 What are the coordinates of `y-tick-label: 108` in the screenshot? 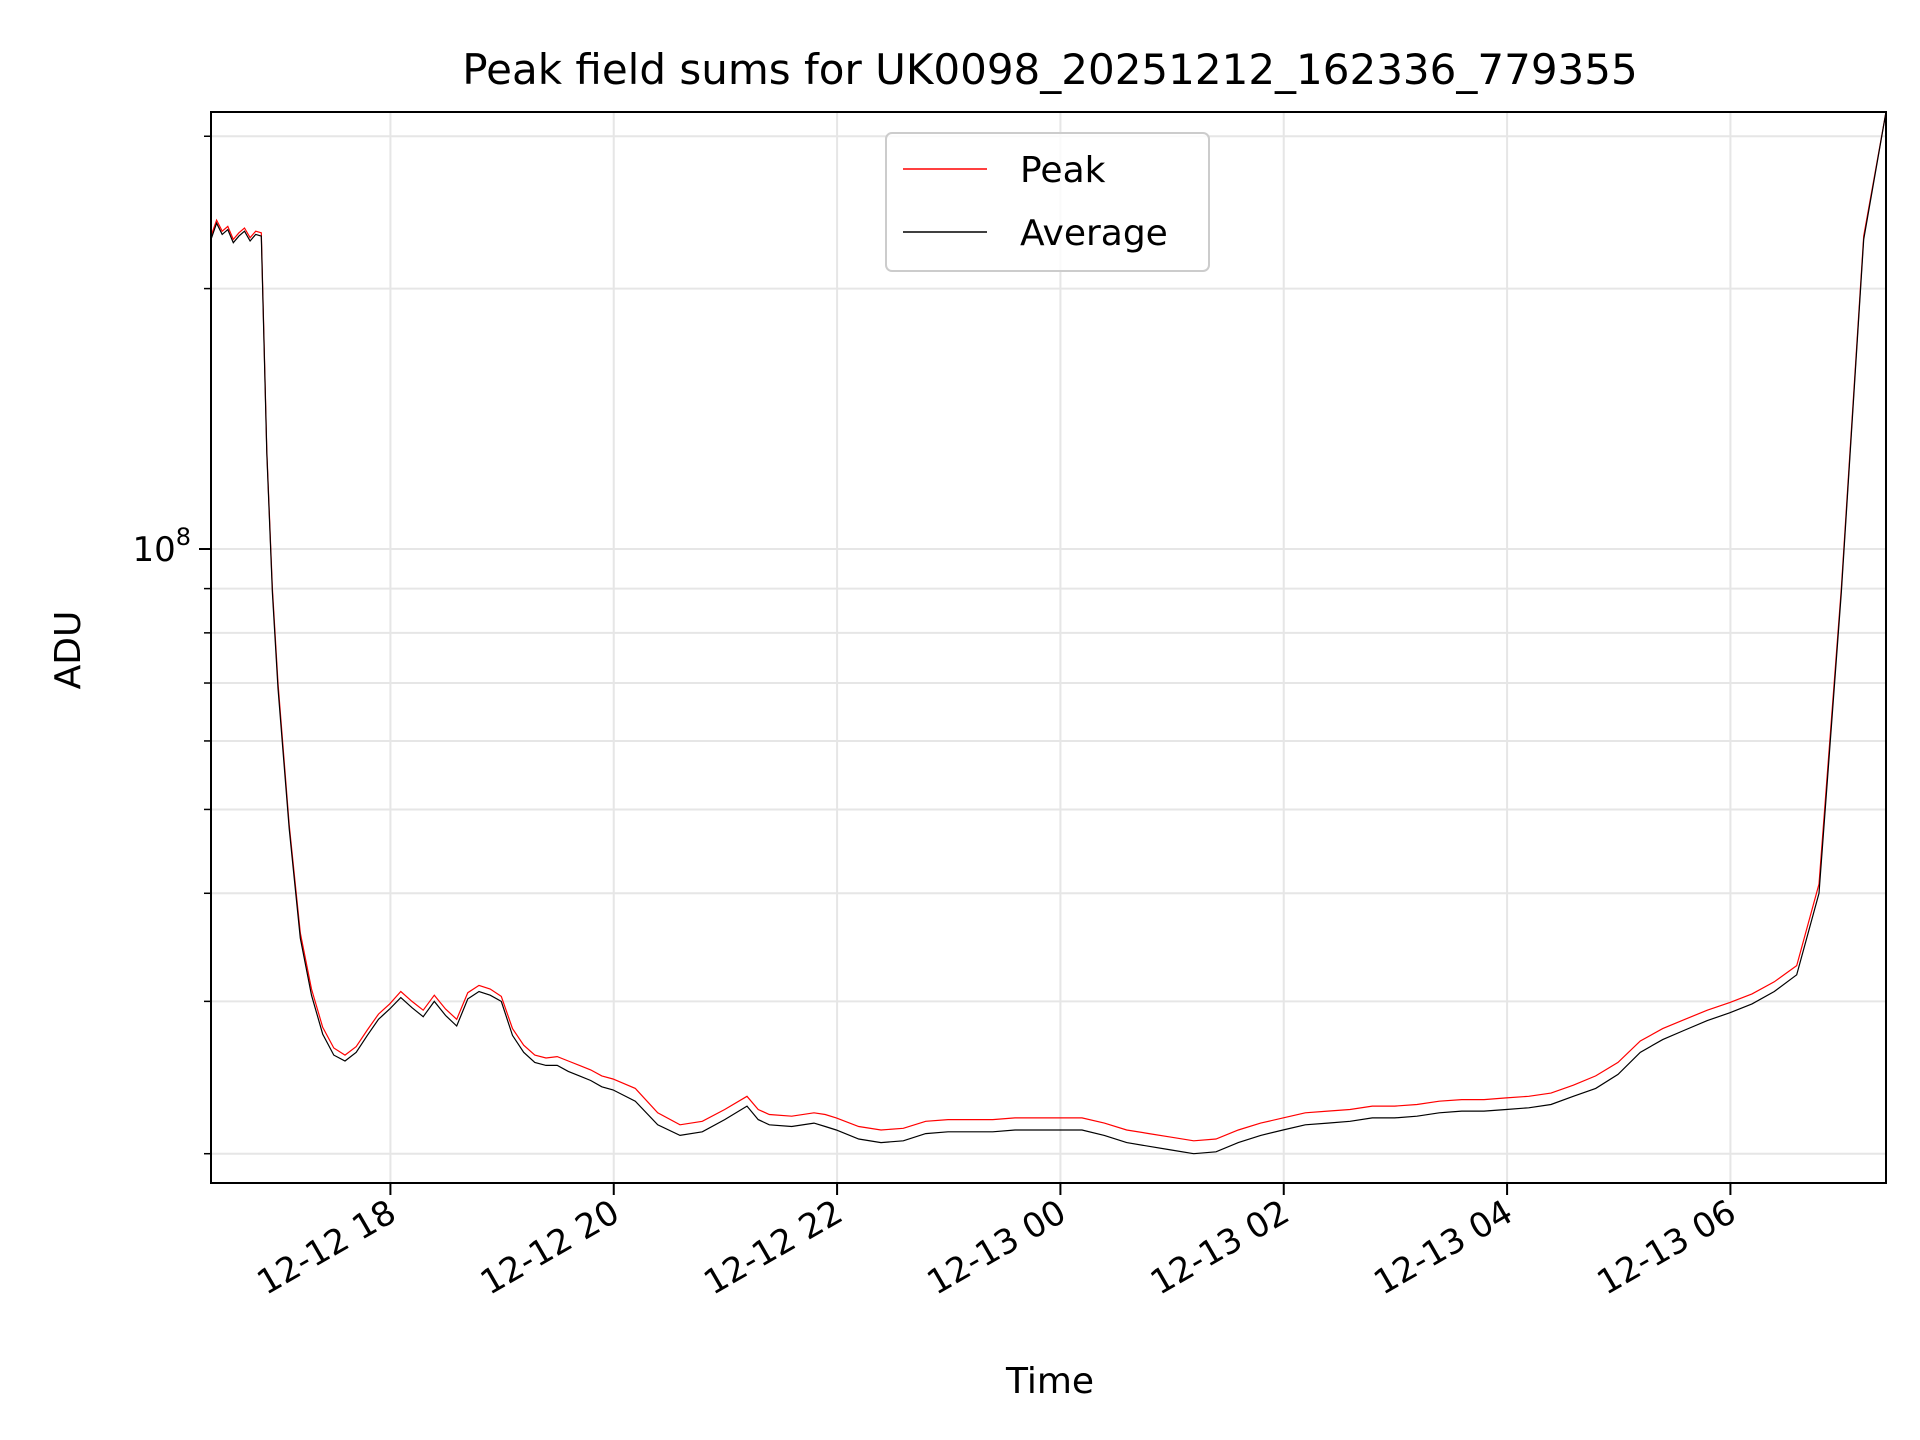 It's located at (161, 546).